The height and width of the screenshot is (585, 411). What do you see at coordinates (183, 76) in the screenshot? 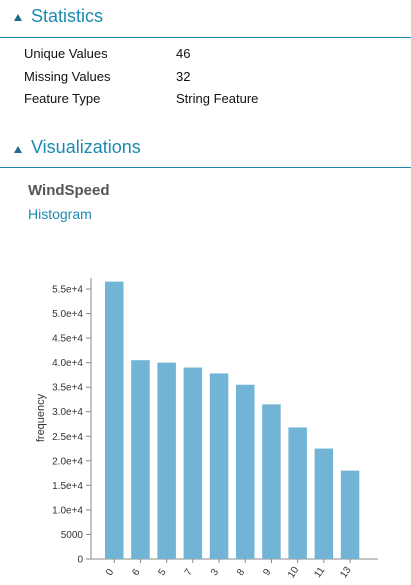
I see `stats-value: 32` at bounding box center [183, 76].